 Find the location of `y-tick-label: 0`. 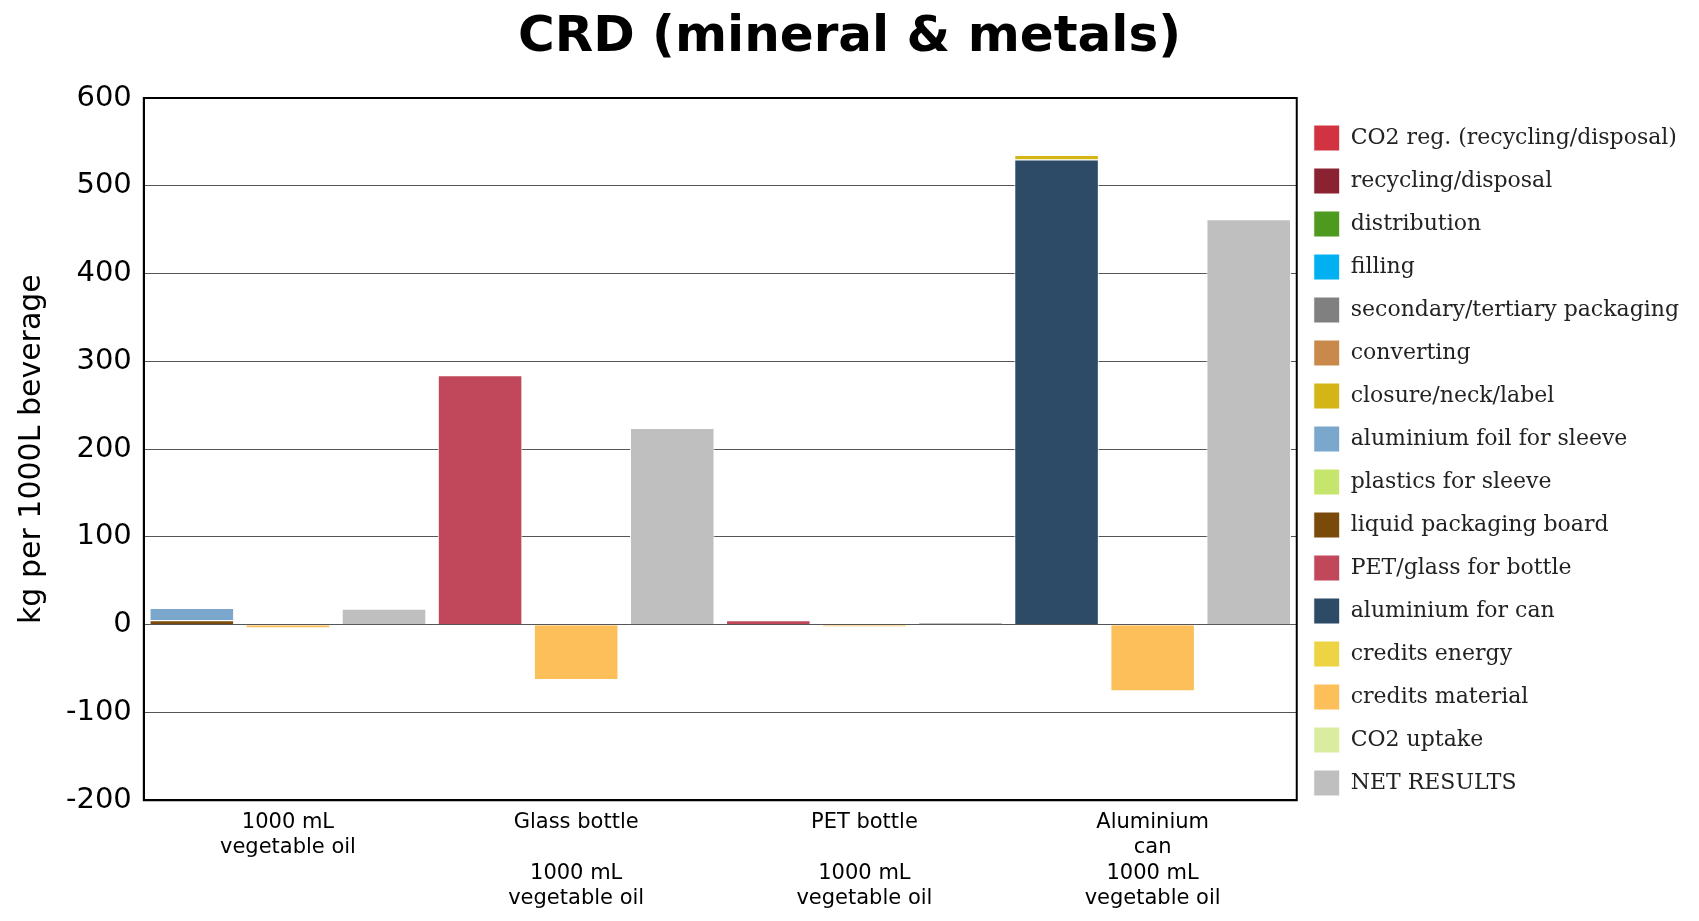

y-tick-label: 0 is located at coordinates (122, 622).